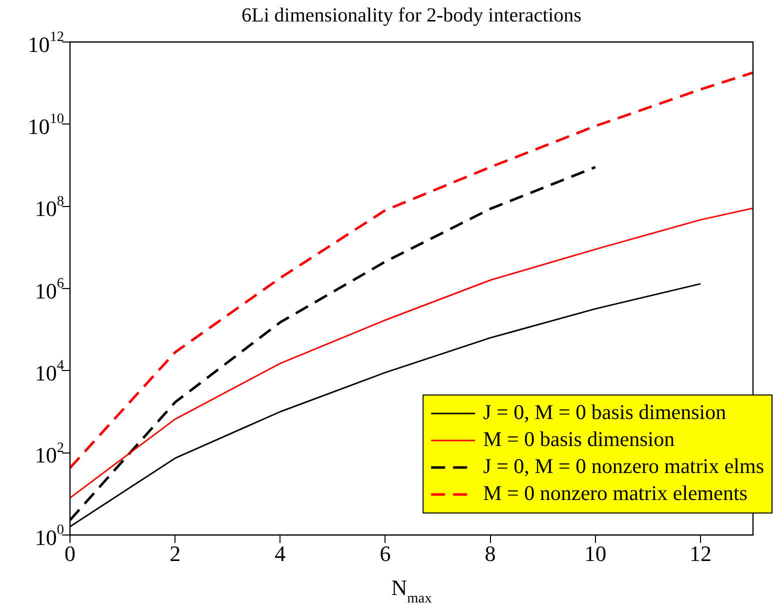 The image size is (773, 607). I want to click on legend-label: J = 0, M = 0 nonzero matrix elms, so click(623, 466).